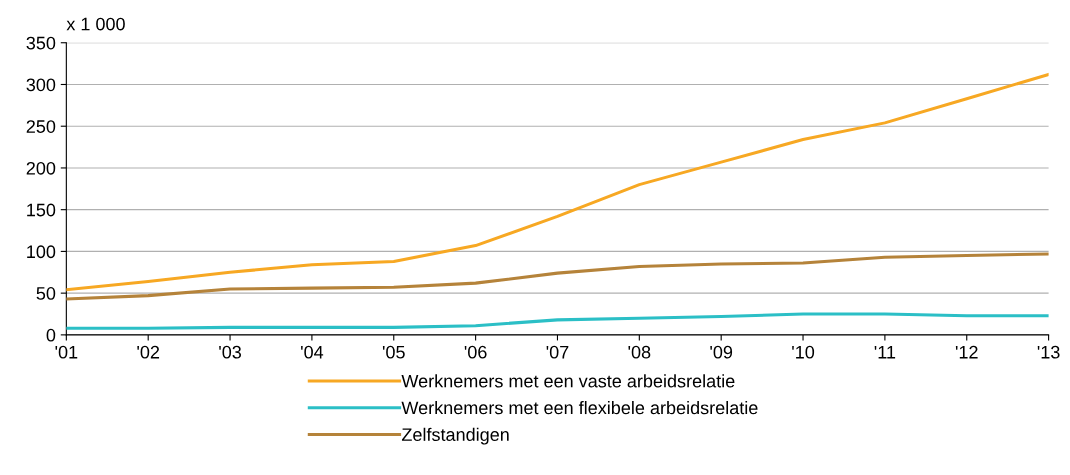  I want to click on legend-label: Werknemers met een flexibele arbeidsrelatie, so click(579, 407).